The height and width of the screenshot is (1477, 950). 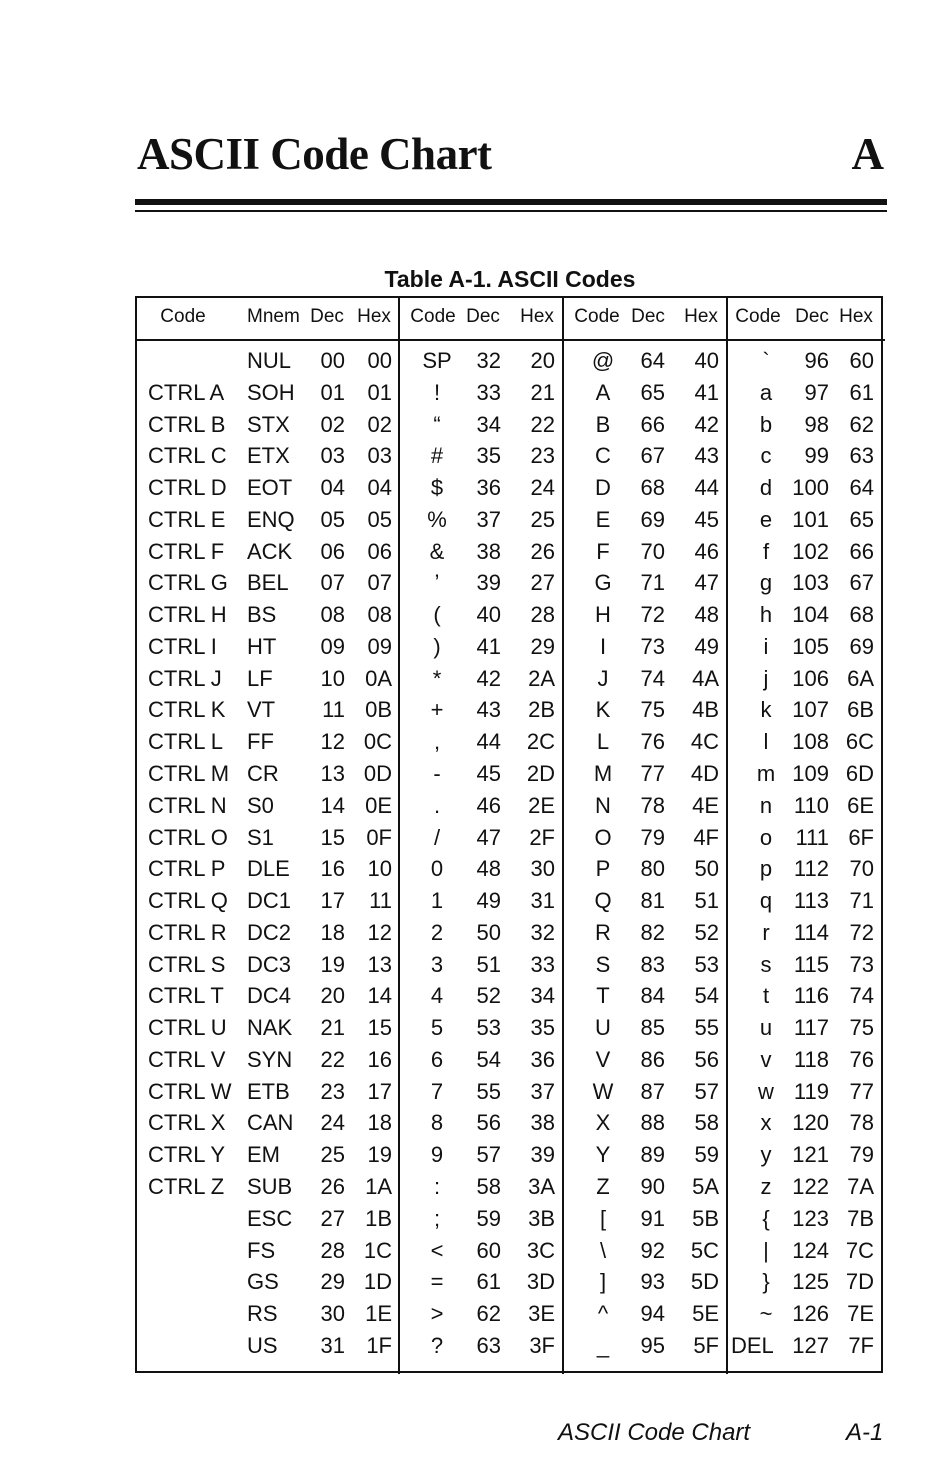 What do you see at coordinates (379, 456) in the screenshot?
I see `table-cell: 03` at bounding box center [379, 456].